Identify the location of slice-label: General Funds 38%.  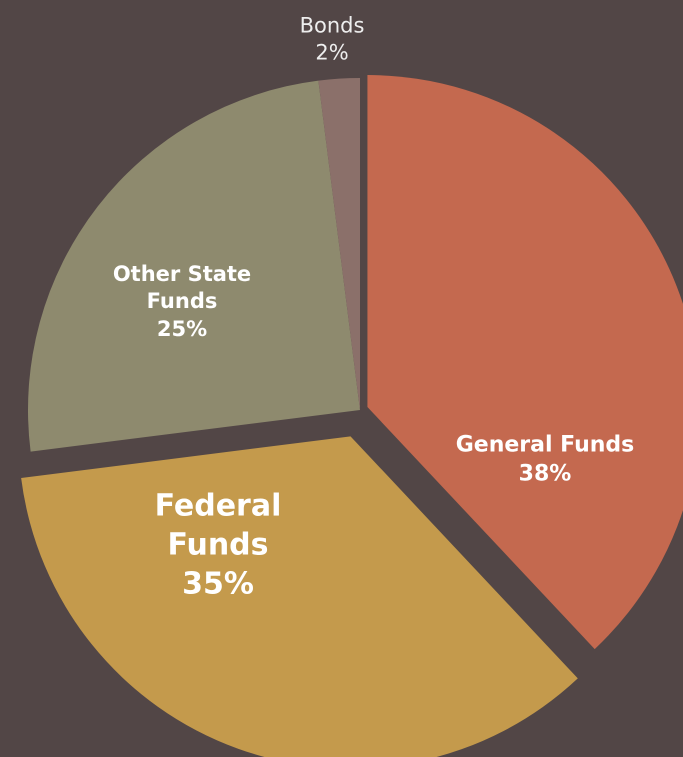
(545, 459).